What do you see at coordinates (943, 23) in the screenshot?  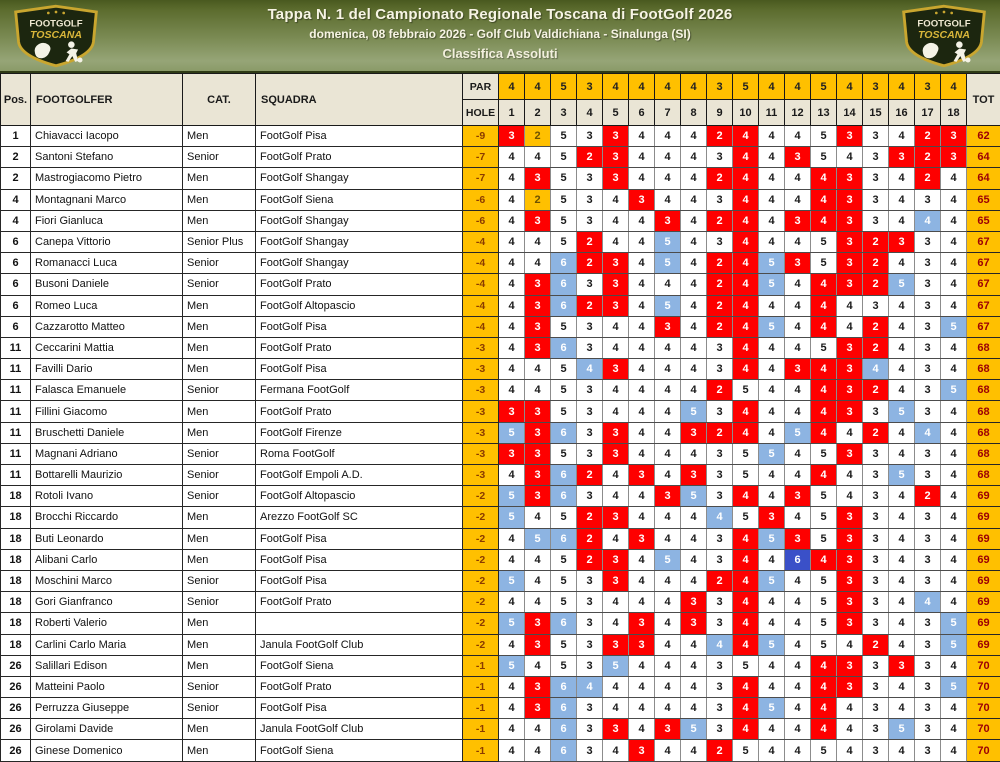 I see `svg-text: FOOTGOLF` at bounding box center [943, 23].